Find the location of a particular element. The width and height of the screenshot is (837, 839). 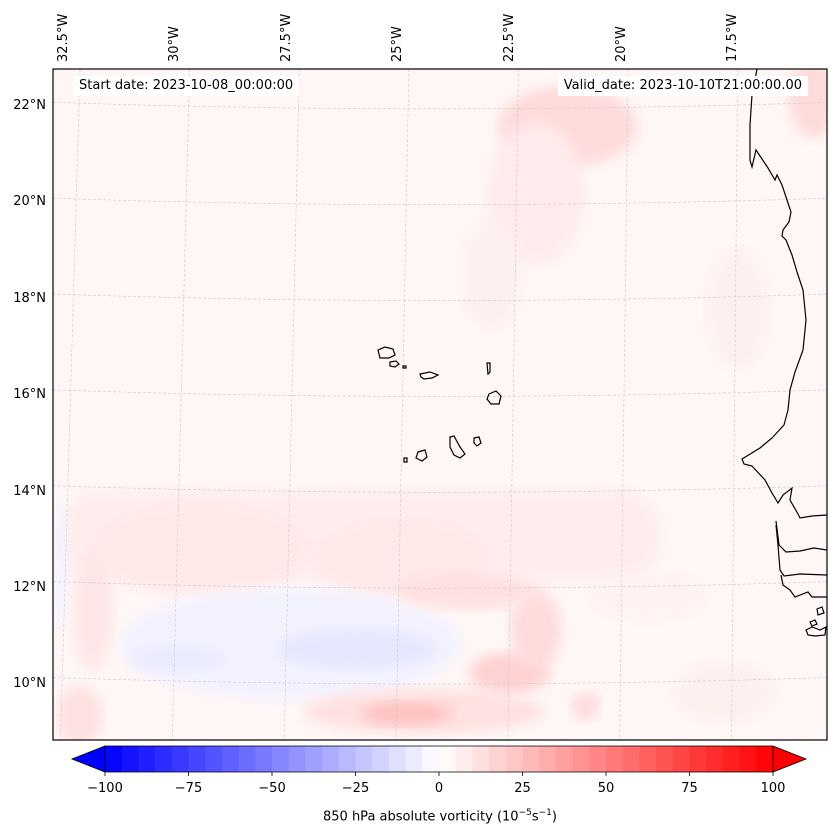

longitude-label: 32.5°W is located at coordinates (63, 37).